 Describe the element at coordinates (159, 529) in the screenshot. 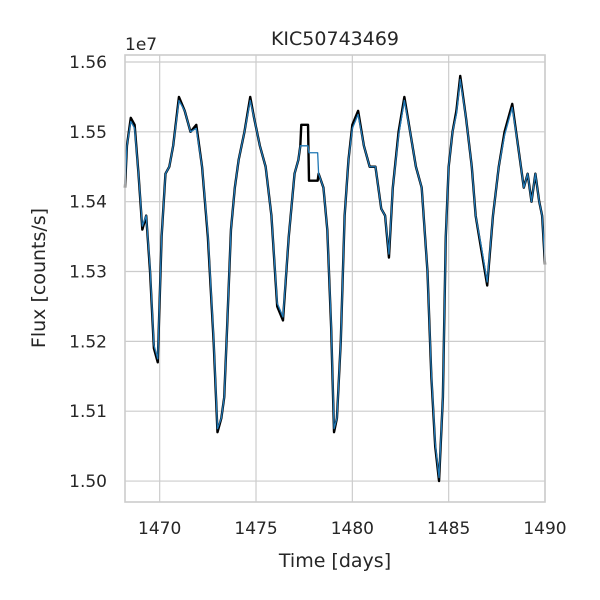

I see `x-tick-label: 1470` at that location.